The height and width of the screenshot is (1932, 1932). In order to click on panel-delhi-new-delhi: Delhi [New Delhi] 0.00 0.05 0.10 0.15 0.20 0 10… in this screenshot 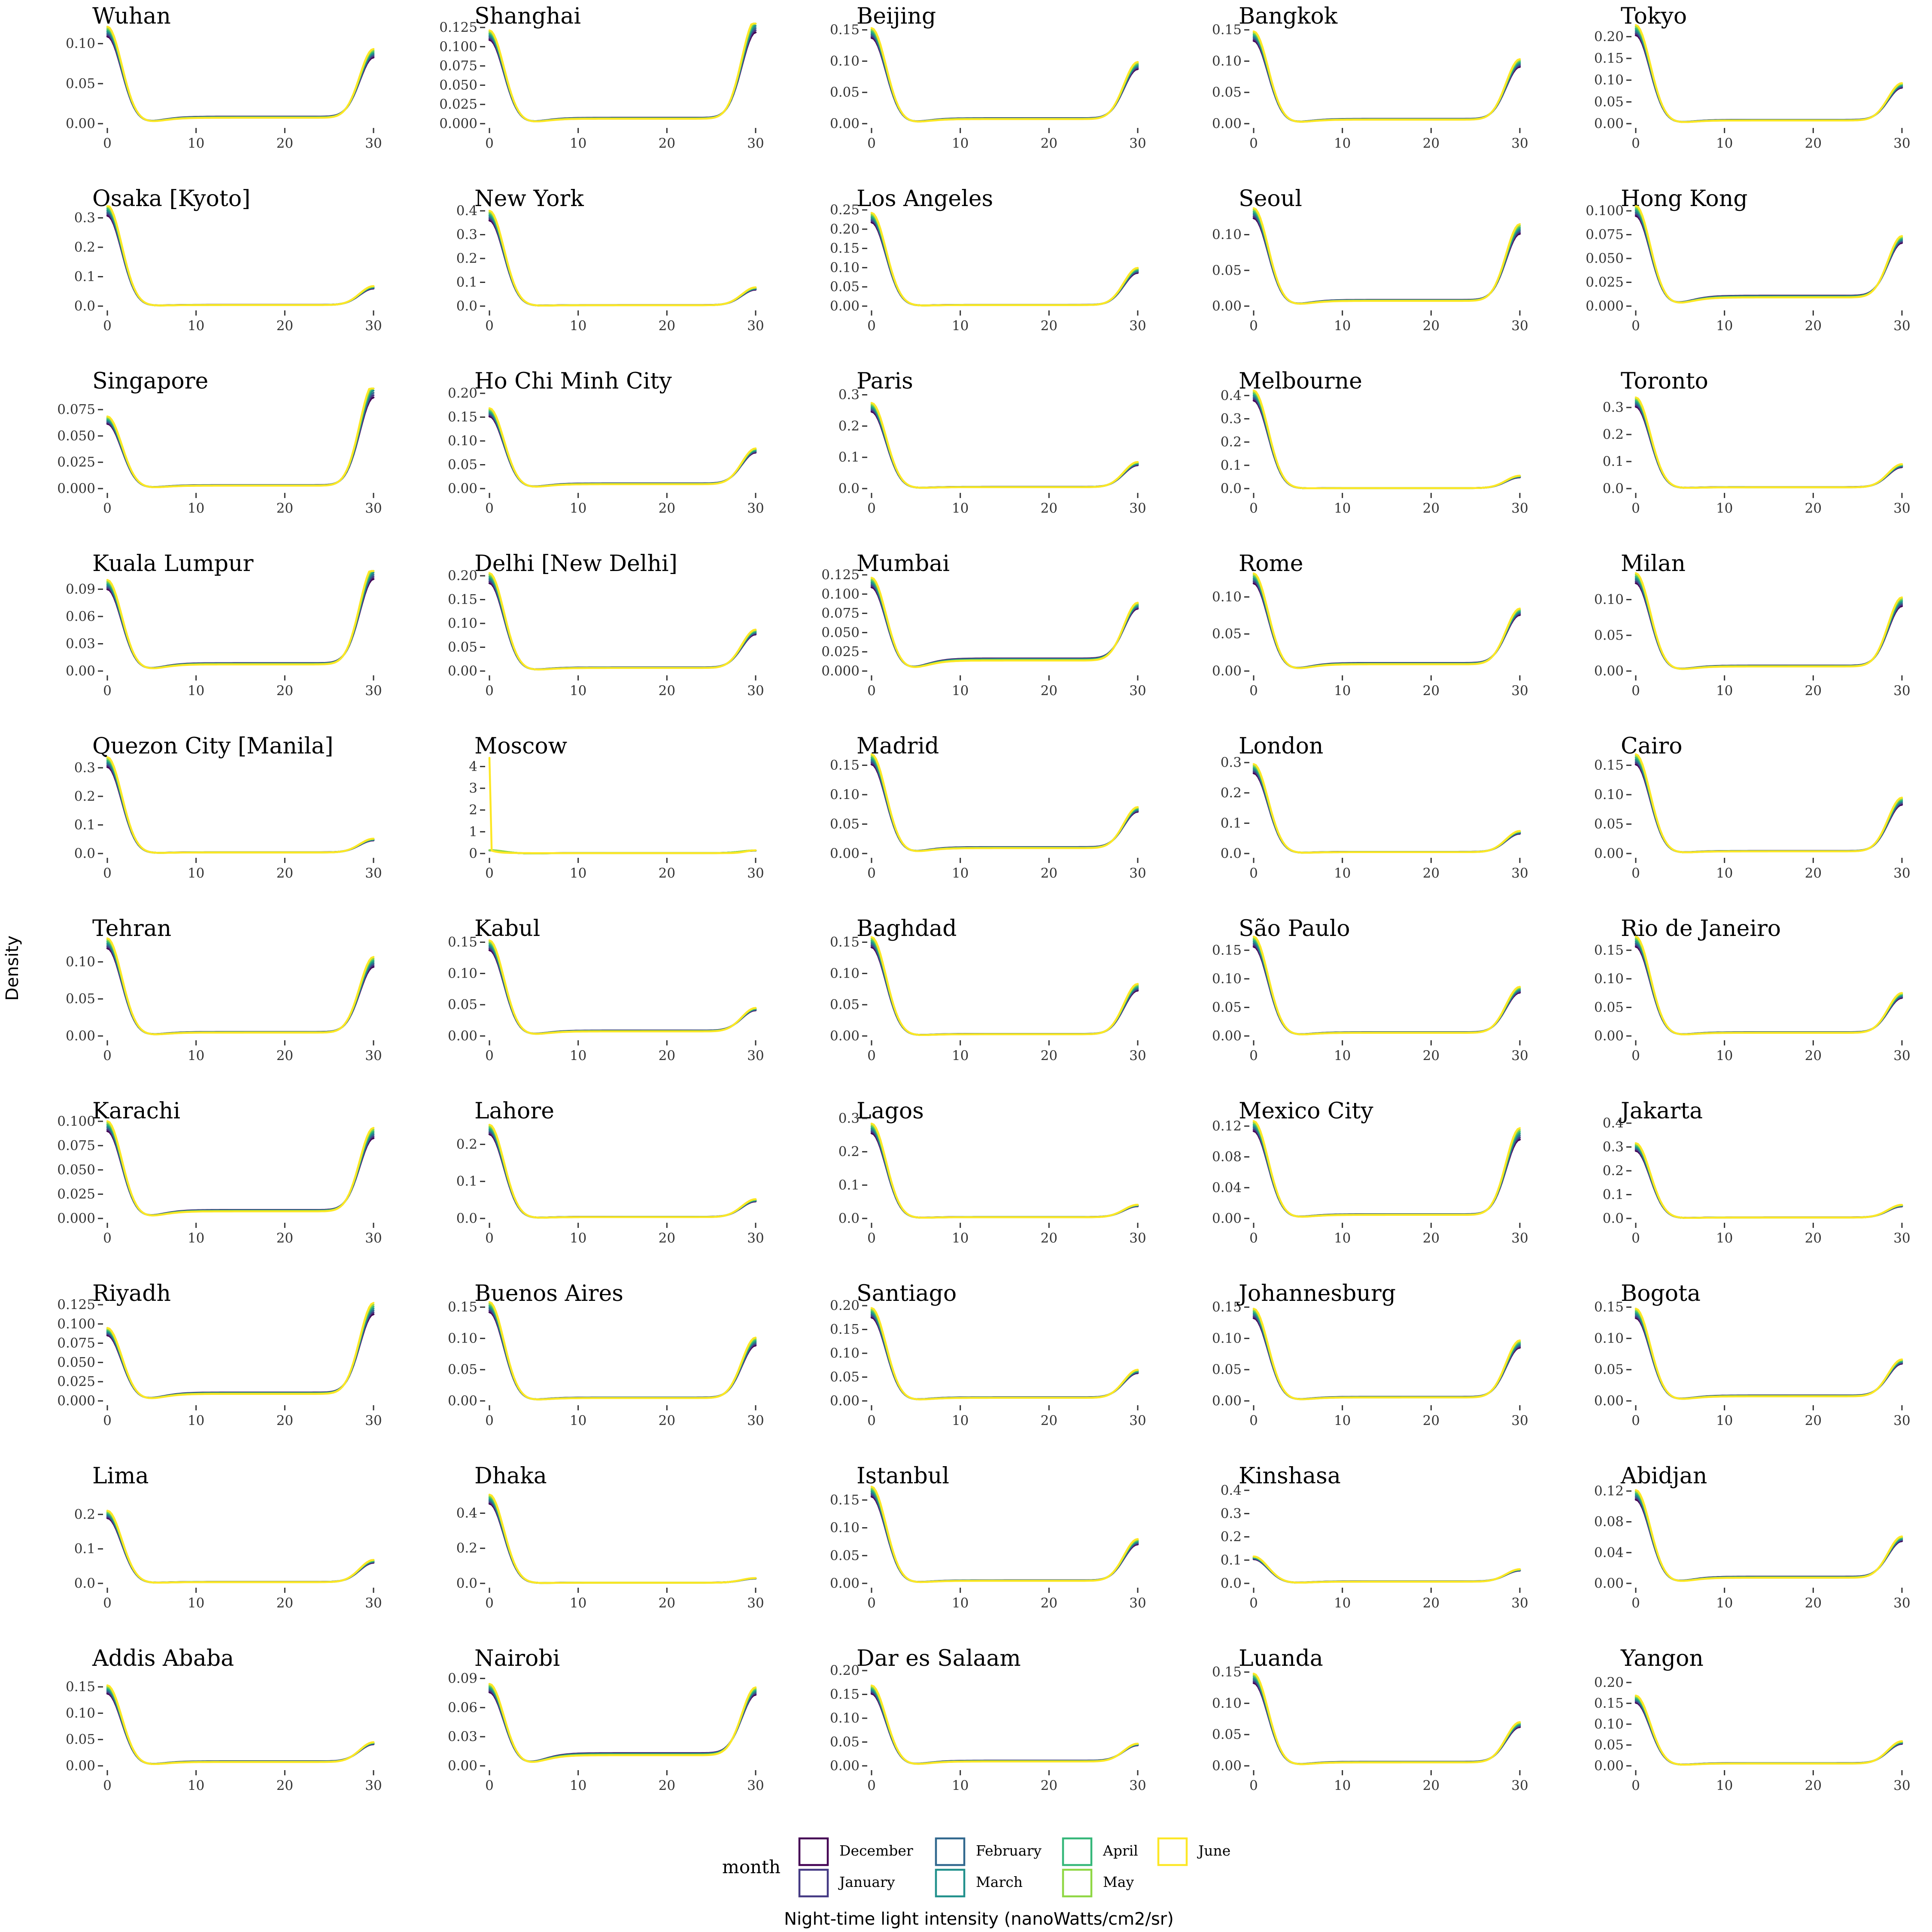, I will do `click(606, 625)`.